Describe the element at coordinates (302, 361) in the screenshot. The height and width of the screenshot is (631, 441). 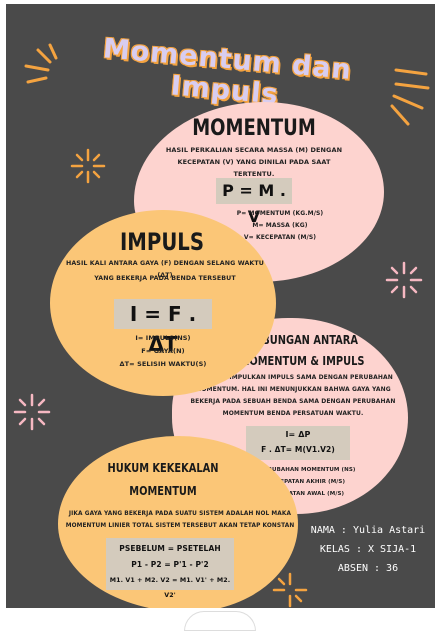
I see `hubungan-heading-2: MOMENTUM & IMPULS` at that location.